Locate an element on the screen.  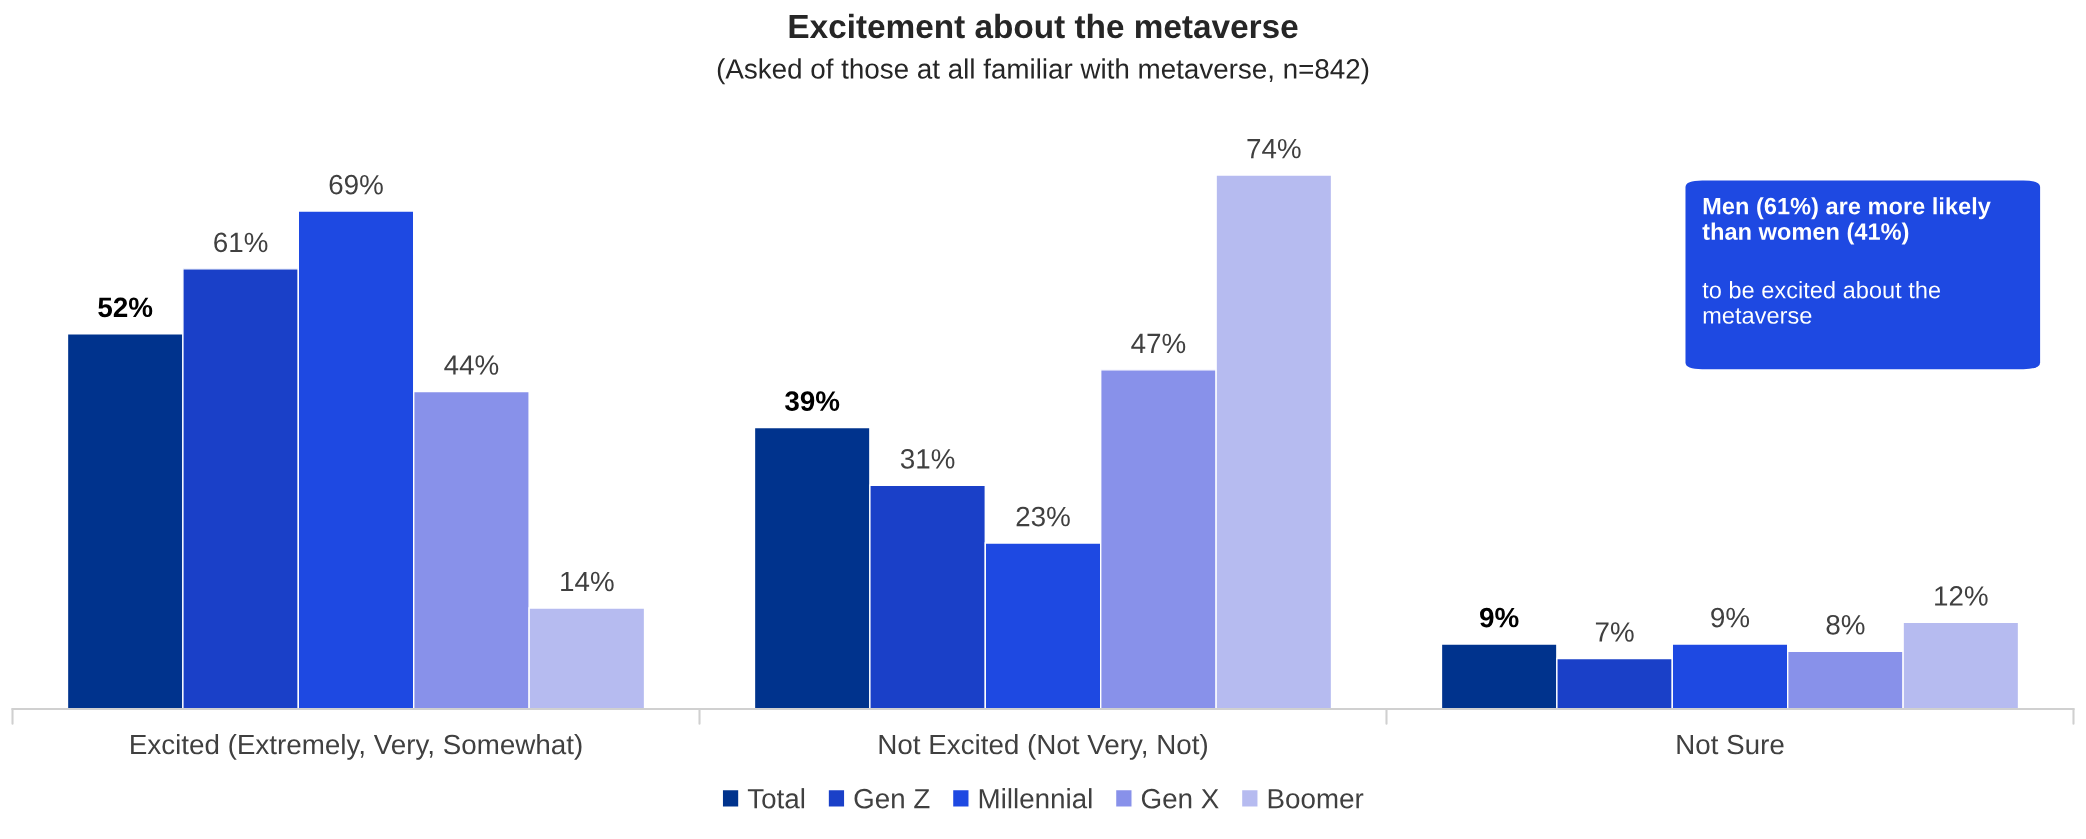
data-label: 69% is located at coordinates (356, 184).